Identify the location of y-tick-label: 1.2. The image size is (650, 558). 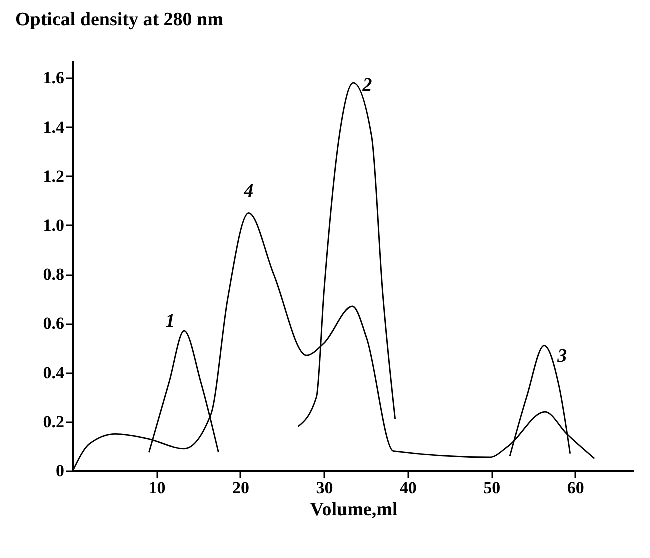
(53, 176).